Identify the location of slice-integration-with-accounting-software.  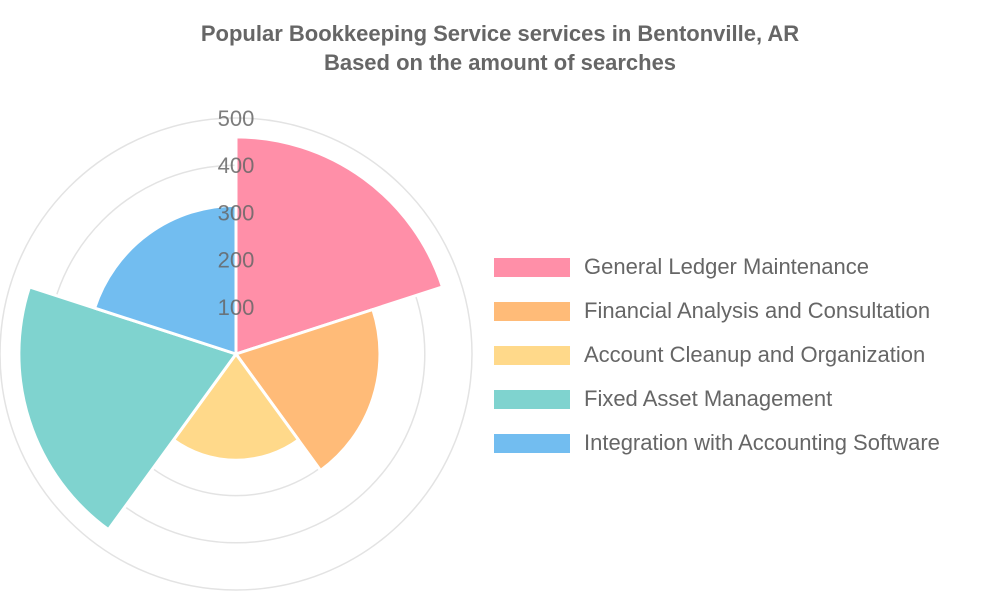
(165, 279).